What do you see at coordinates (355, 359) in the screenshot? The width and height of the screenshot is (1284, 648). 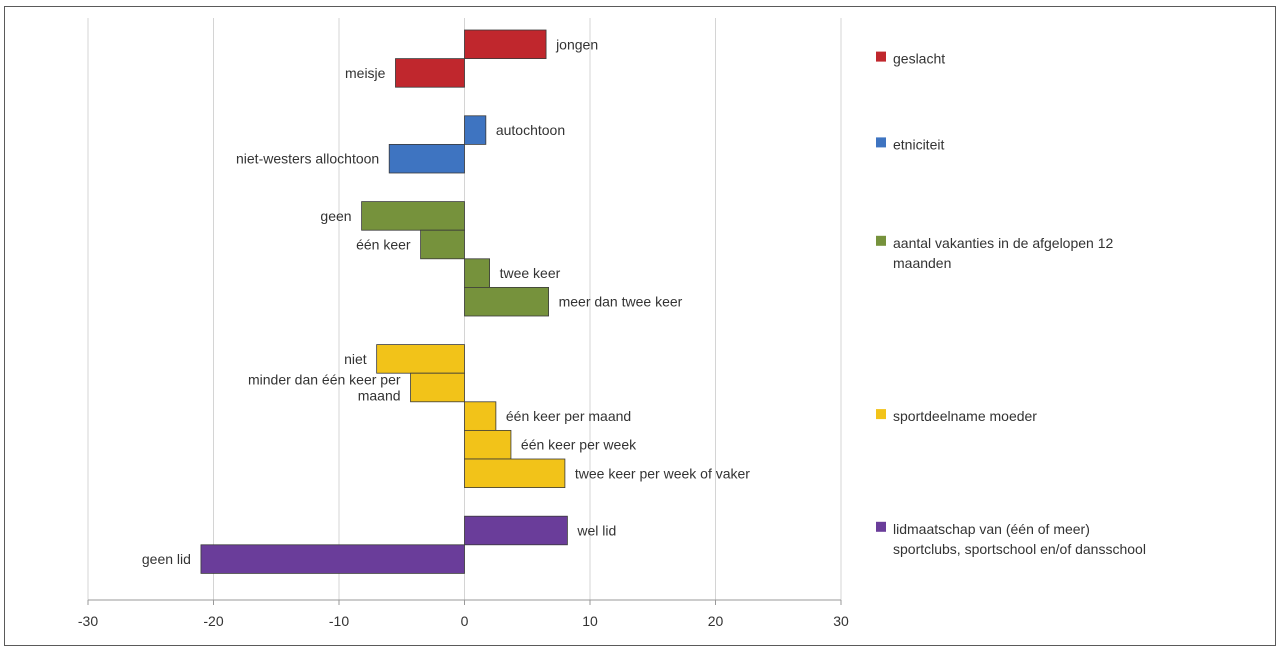 I see `bar-label: niet` at bounding box center [355, 359].